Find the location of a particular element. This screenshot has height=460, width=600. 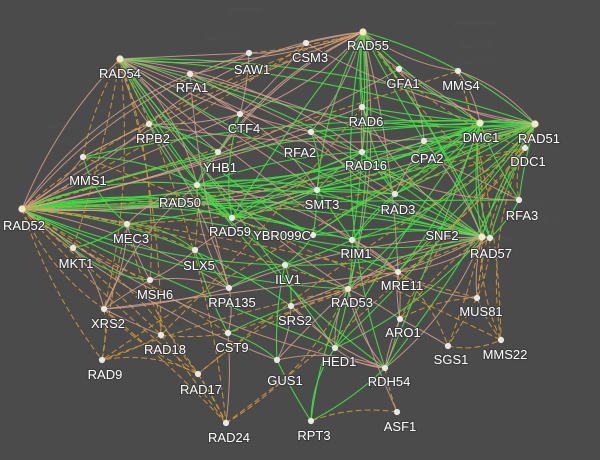

graph-node-rad6 is located at coordinates (362, 107).